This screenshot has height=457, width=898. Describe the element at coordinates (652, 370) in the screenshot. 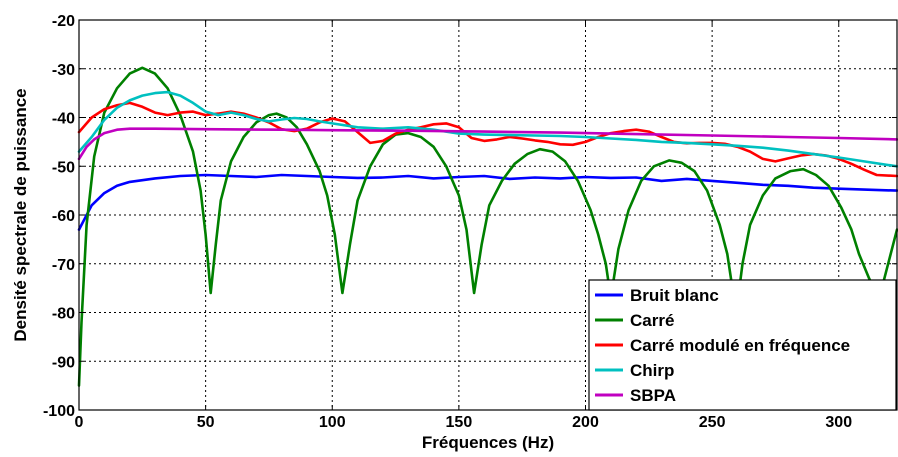

I see `legend-label: Chirp` at that location.